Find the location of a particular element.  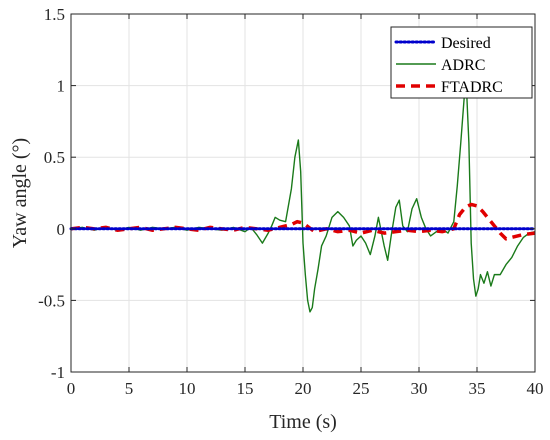

y-tick-label: -1 is located at coordinates (58, 372).